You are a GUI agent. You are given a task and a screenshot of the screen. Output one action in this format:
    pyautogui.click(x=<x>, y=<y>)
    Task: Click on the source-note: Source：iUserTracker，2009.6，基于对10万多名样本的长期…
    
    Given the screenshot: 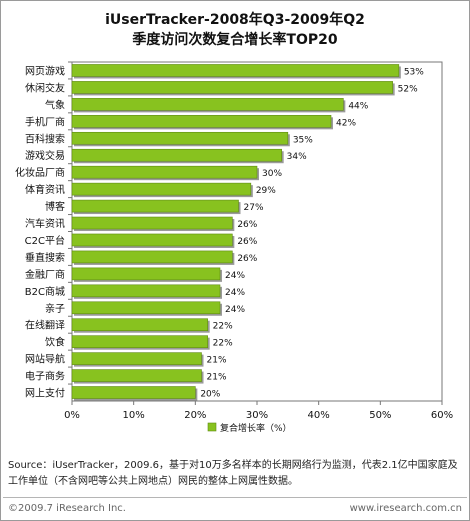 What is the action you would take?
    pyautogui.click(x=233, y=473)
    